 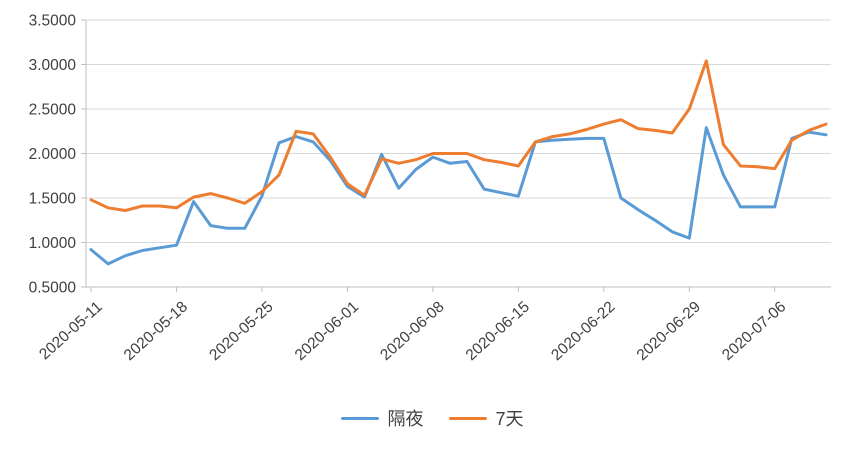 What do you see at coordinates (432, 418) in the screenshot?
I see `legend: 隔夜 7天` at bounding box center [432, 418].